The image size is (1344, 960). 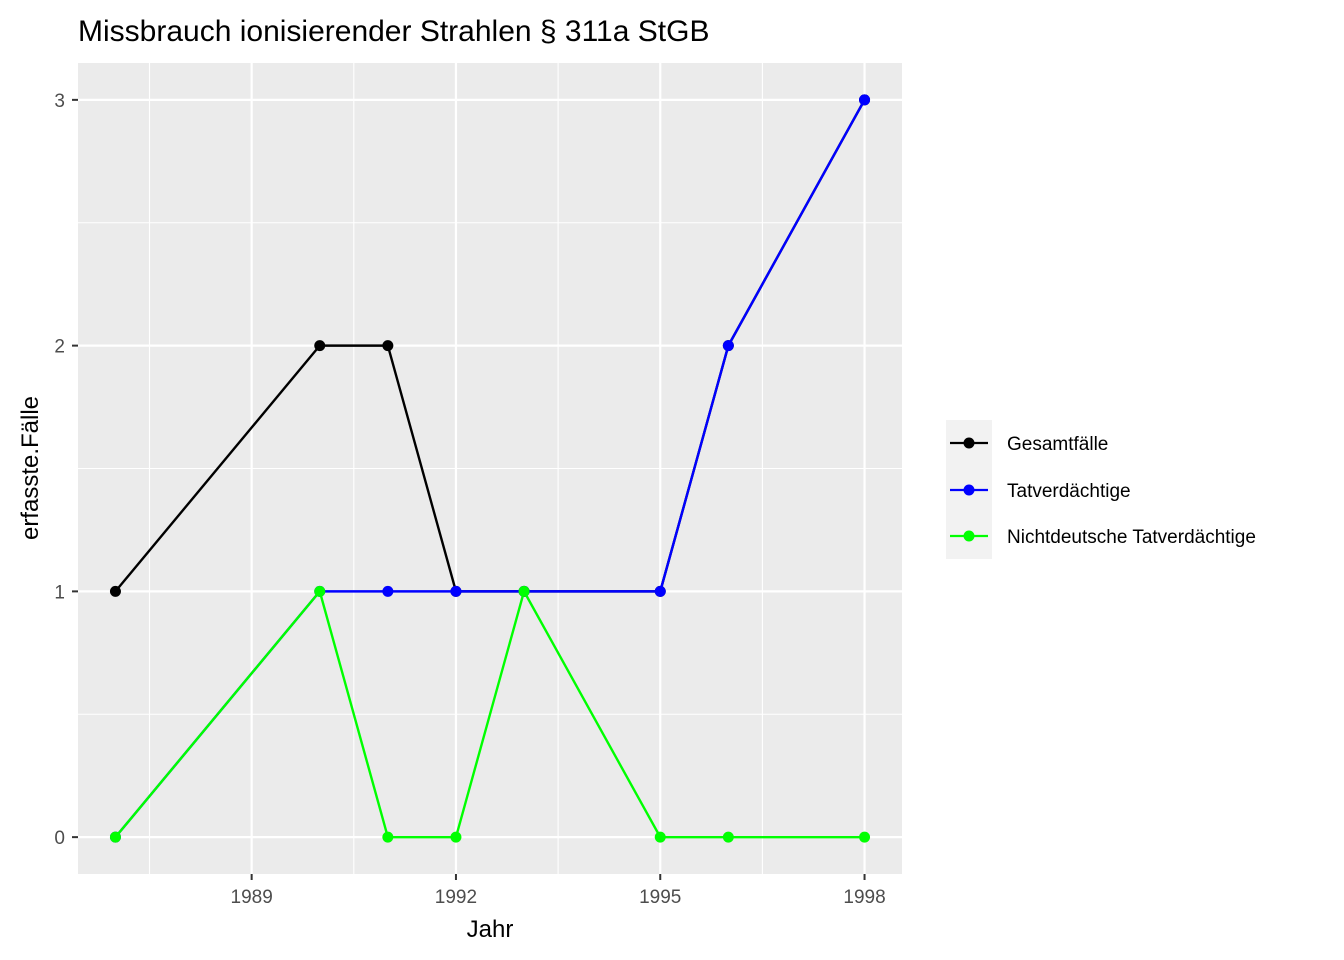 I want to click on x-tick-label: 1992, so click(x=456, y=897).